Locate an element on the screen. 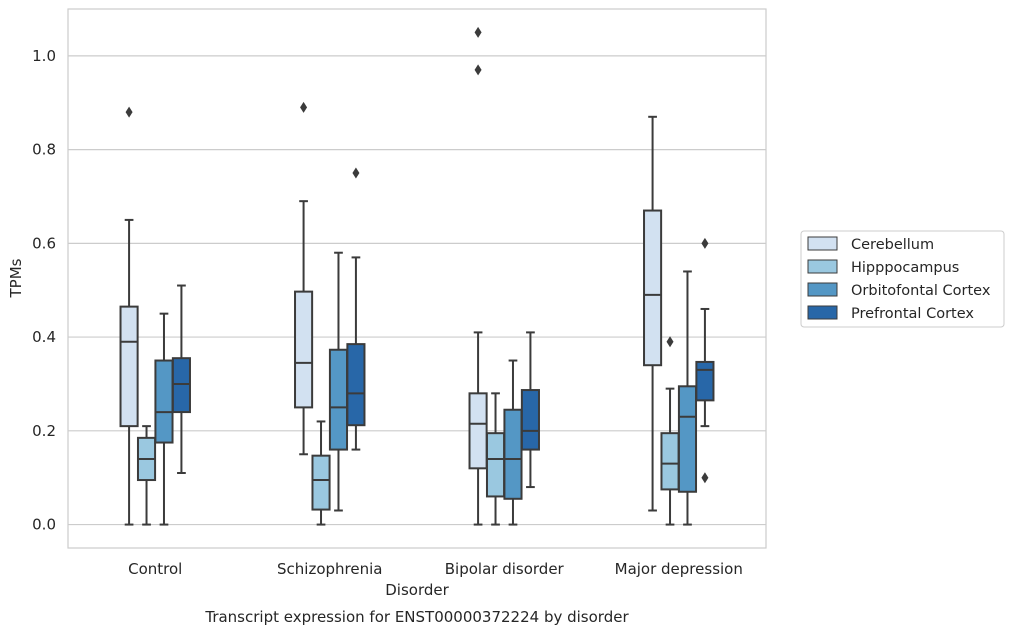  y-tick-label: 0.0 is located at coordinates (44, 525).